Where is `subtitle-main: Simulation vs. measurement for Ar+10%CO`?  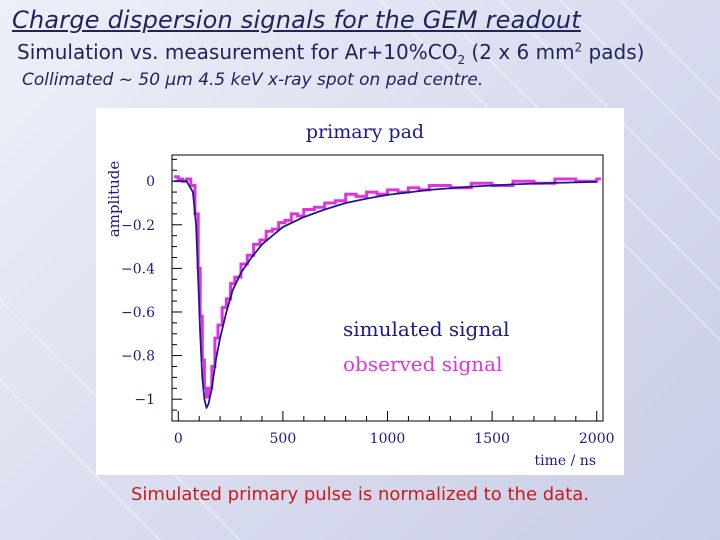
subtitle-main: Simulation vs. measurement for Ar+10%CO is located at coordinates (237, 52).